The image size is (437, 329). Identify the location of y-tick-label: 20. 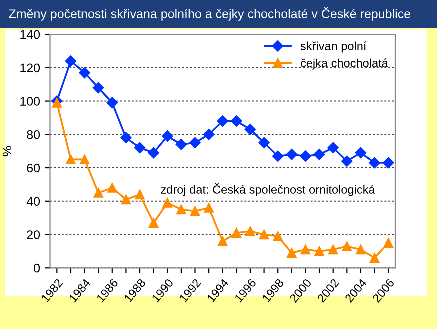
(33, 235).